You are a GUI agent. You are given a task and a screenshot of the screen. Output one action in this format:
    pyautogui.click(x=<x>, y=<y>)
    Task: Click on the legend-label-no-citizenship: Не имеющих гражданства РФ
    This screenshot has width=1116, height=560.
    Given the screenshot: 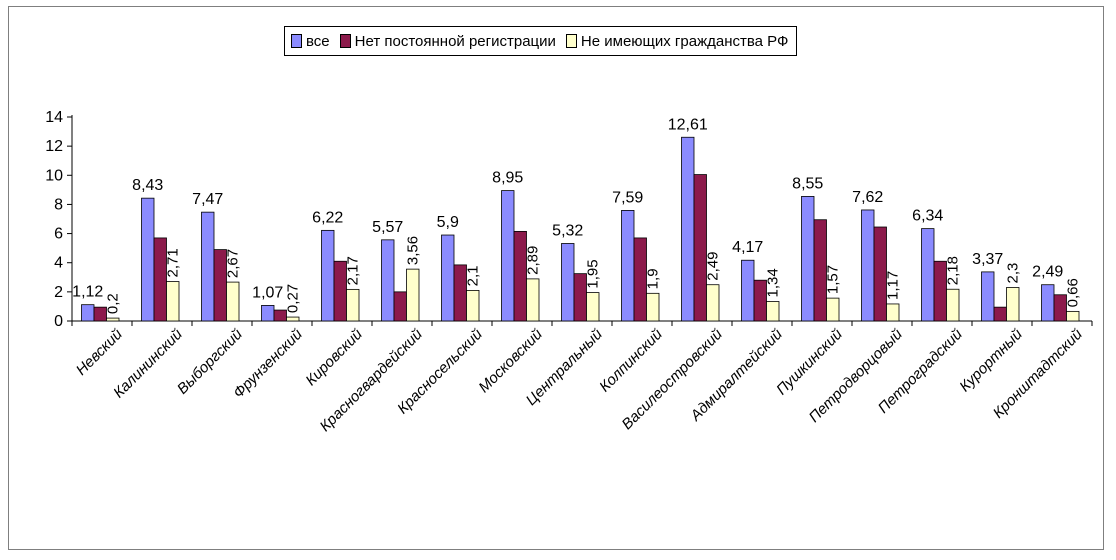 What is the action you would take?
    pyautogui.click(x=684, y=41)
    